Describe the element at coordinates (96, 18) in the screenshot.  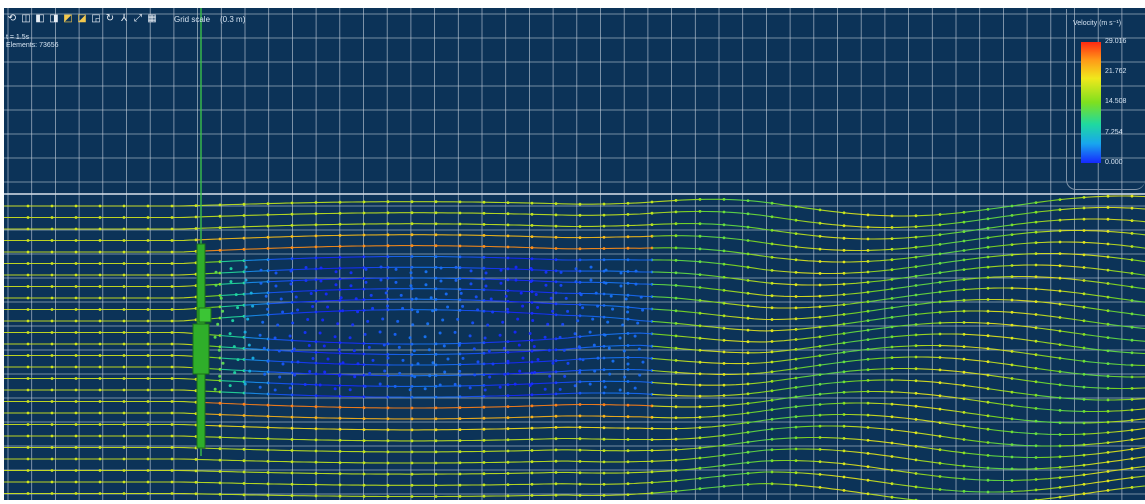
I see `view-bottom-icon: ◲` at that location.